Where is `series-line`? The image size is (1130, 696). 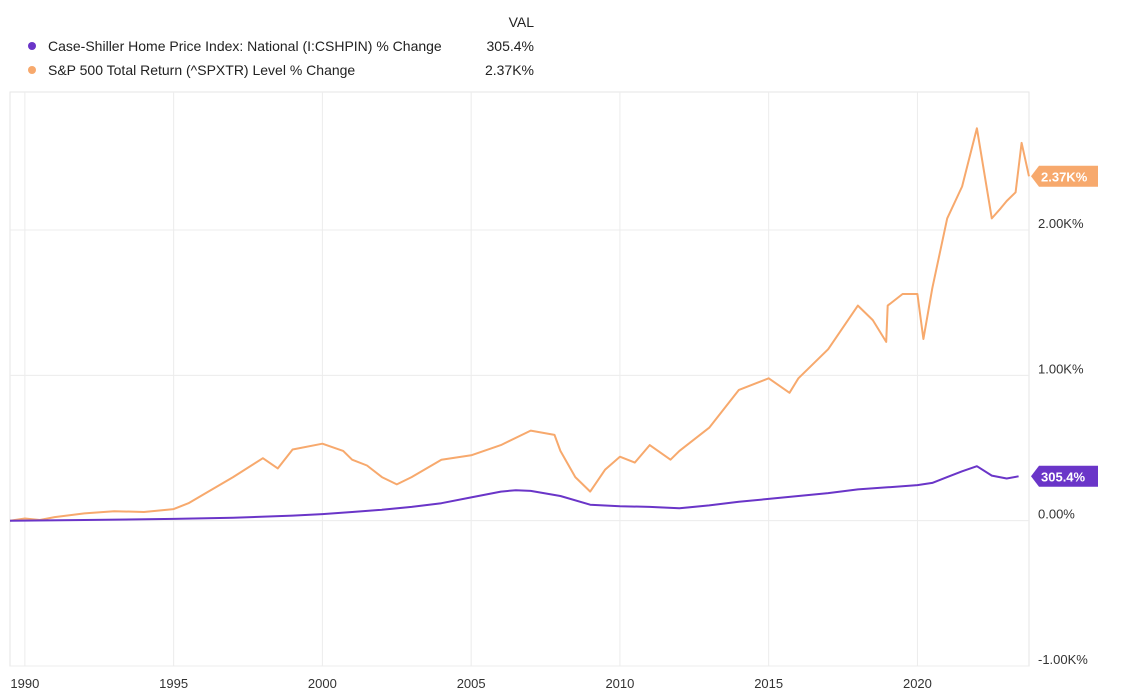
series-line is located at coordinates (514, 493).